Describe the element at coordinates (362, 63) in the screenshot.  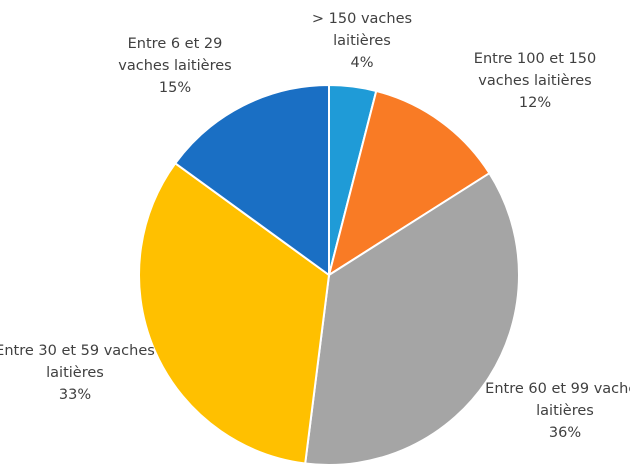
I see `value-label: 4%` at that location.